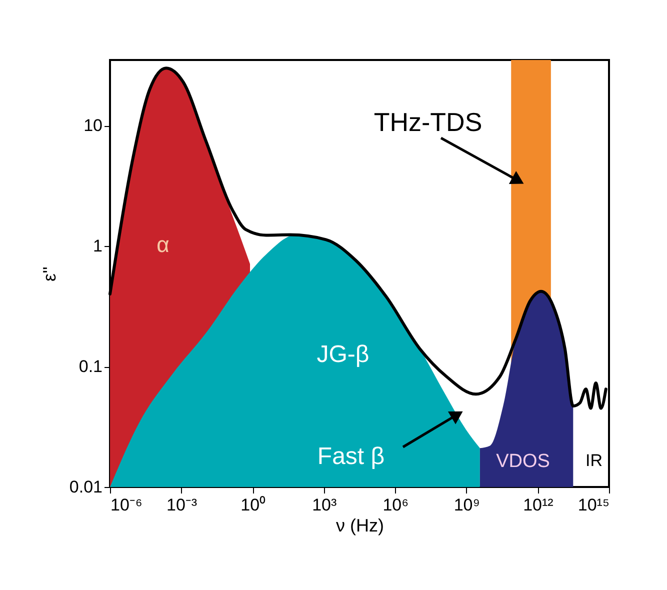 The image size is (667, 590). I want to click on x-tick-label: 10³, so click(324, 505).